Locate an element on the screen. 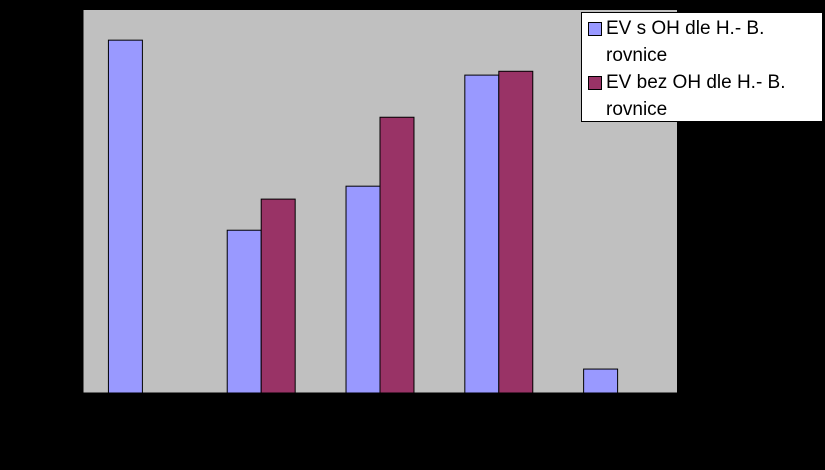 The image size is (825, 470). legend-entry: EV bez OH dle H.- B. rovnice is located at coordinates (704, 96).